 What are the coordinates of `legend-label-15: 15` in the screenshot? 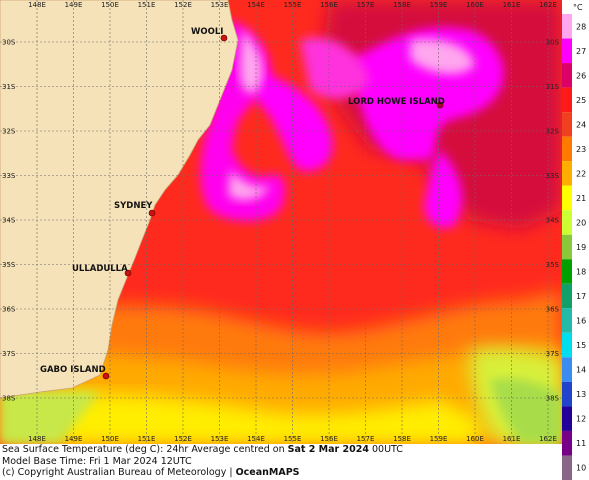 It's located at (581, 345).